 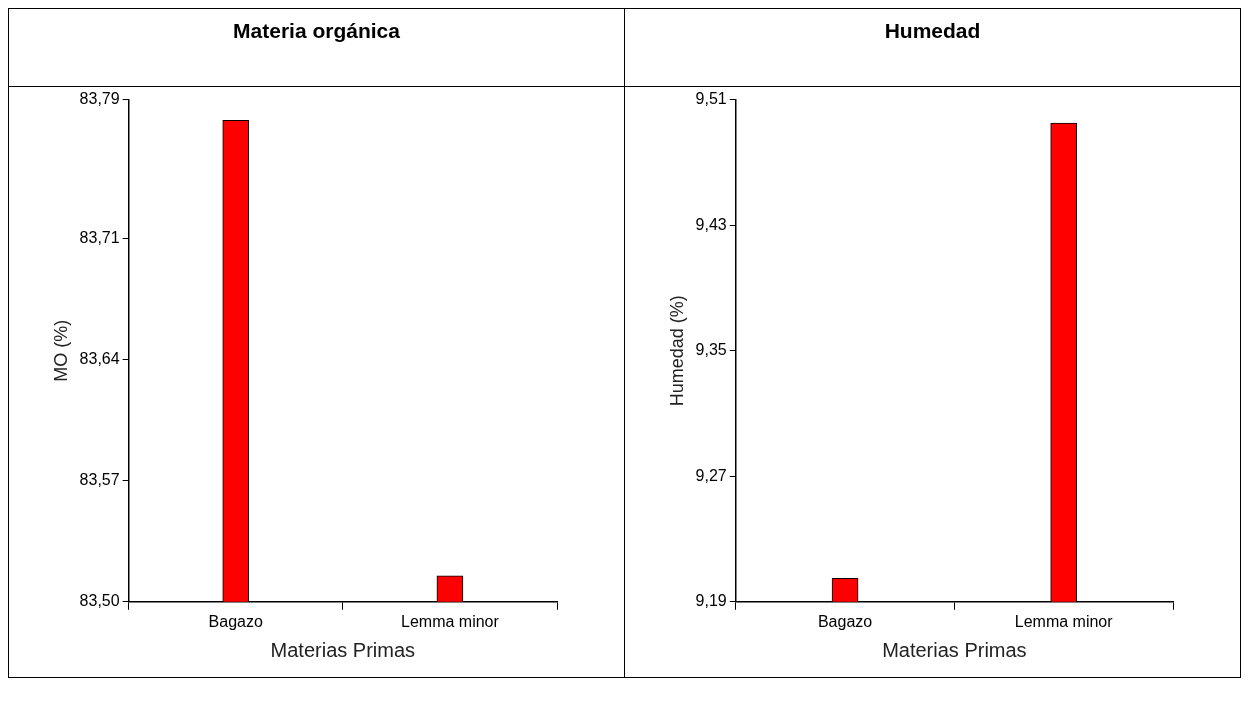 I want to click on y-tick-label: 83,79, so click(x=99, y=99).